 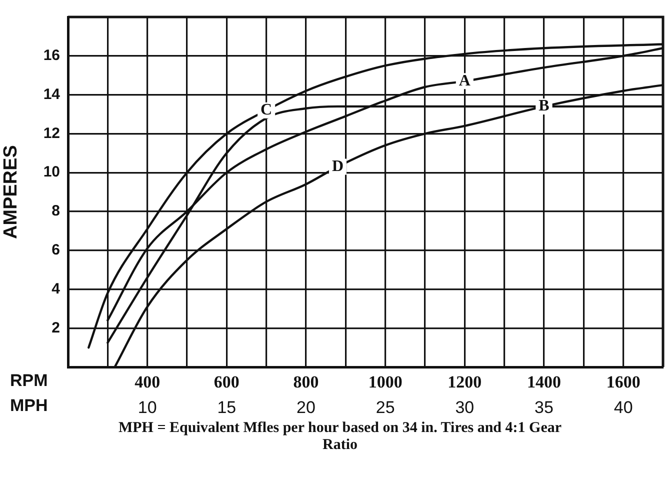 I want to click on x2-tick-label: 30, so click(x=464, y=407).